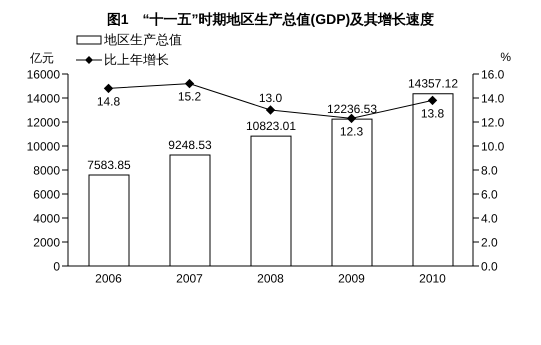 Image resolution: width=541 pixels, height=345 pixels. Describe the element at coordinates (270, 279) in the screenshot. I see `x-tick-label: 2008` at that location.